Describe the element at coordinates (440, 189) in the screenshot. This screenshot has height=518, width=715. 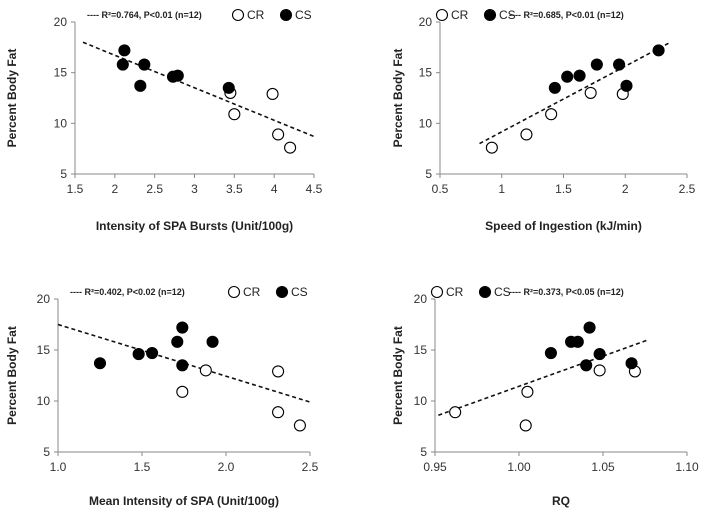
I see `x-tick-label: 0.5` at that location.